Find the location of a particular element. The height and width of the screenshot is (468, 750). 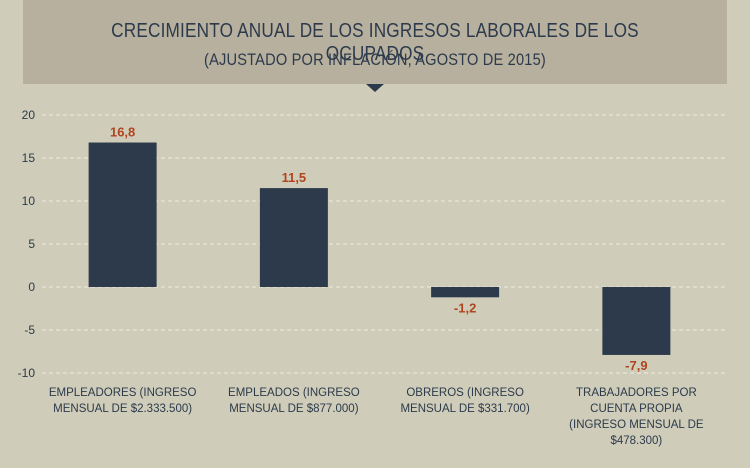

y-tick-label: 0 is located at coordinates (31, 287).